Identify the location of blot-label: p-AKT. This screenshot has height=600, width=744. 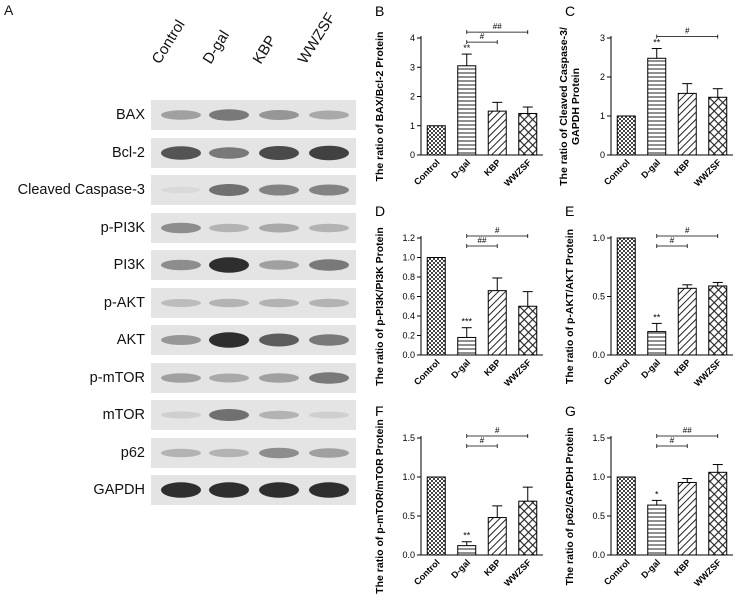
(124, 302).